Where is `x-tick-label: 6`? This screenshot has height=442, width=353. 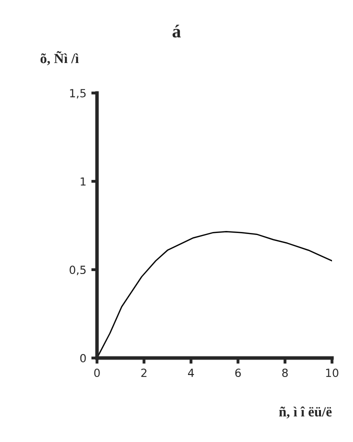 x-tick-label: 6 is located at coordinates (238, 373).